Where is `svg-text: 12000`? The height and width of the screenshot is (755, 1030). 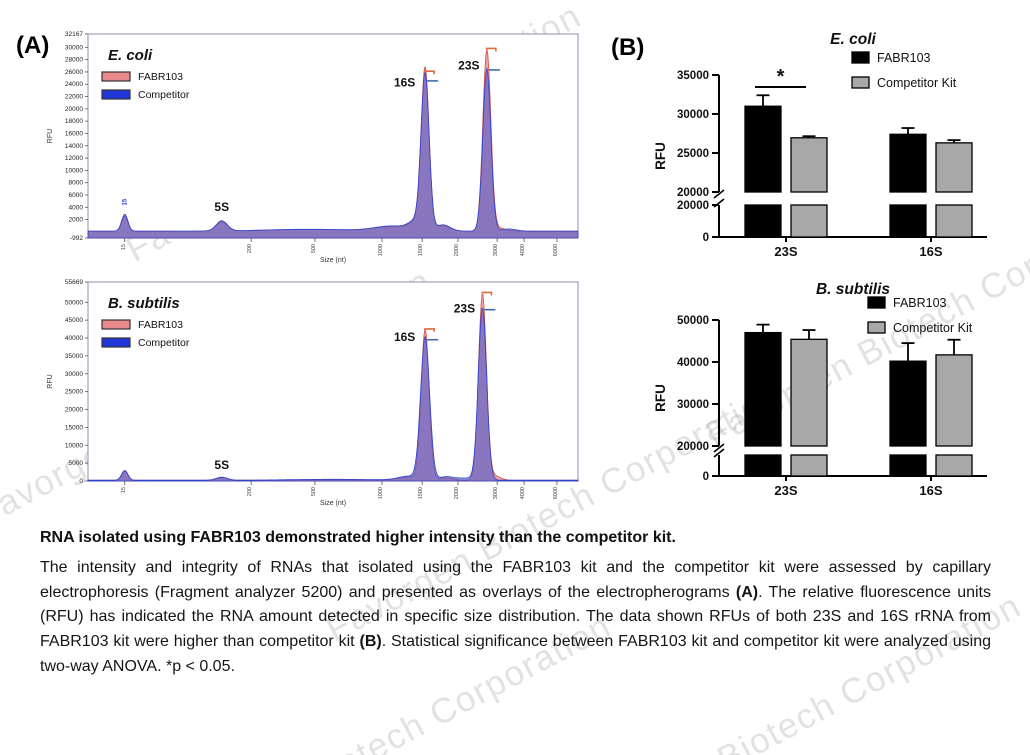 svg-text: 12000 is located at coordinates (74, 158).